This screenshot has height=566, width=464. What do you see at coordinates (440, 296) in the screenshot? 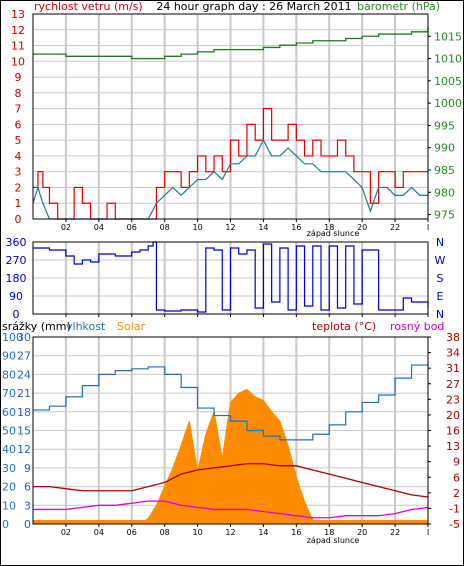
I see `compass-label: E` at bounding box center [440, 296].